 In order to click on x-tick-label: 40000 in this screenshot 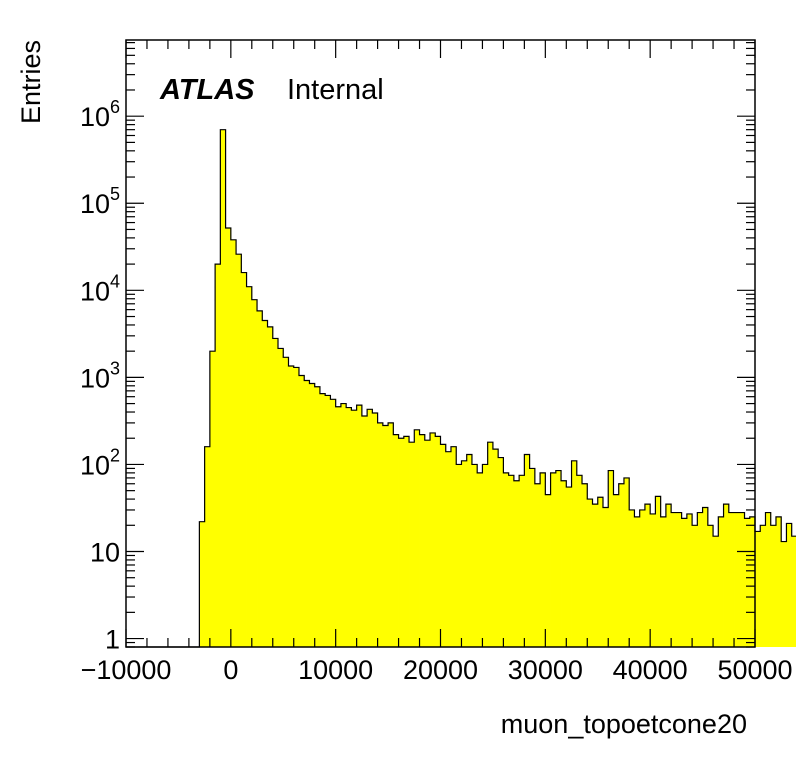, I will do `click(650, 670)`.